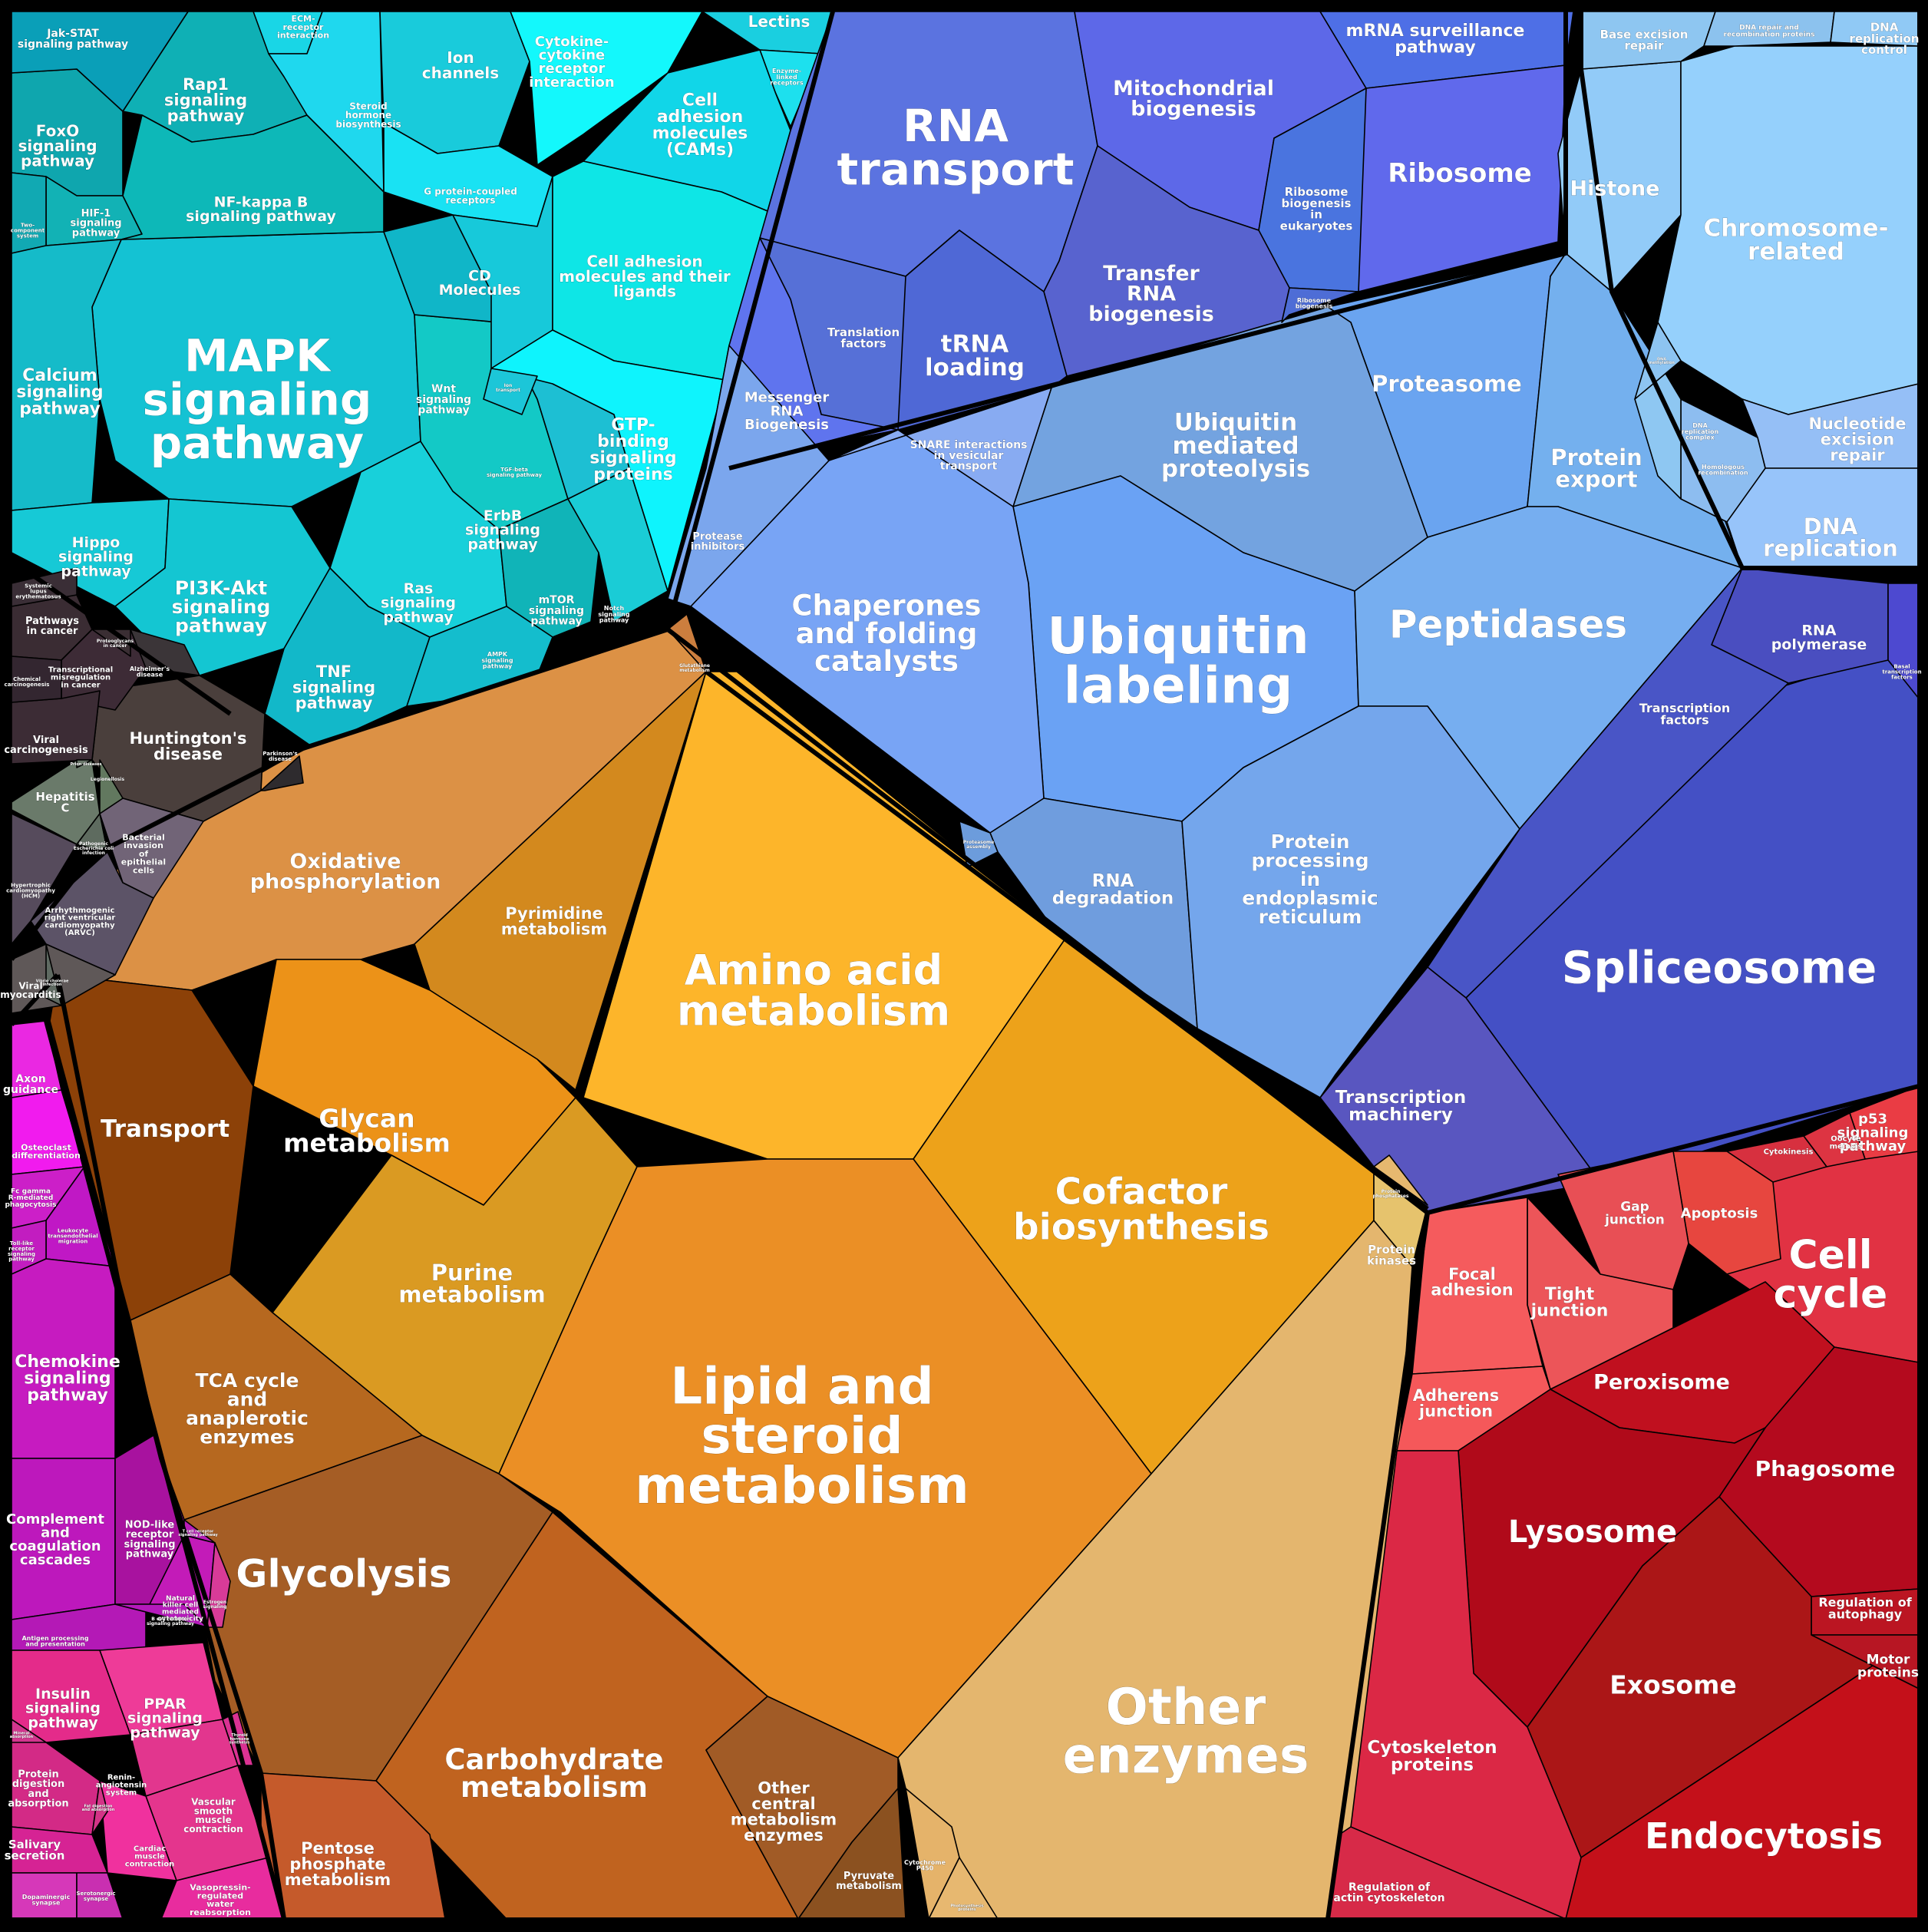 This screenshot has height=1932, width=1928. I want to click on label-pathways-in-cancer: Pathways in cancer, so click(52, 626).